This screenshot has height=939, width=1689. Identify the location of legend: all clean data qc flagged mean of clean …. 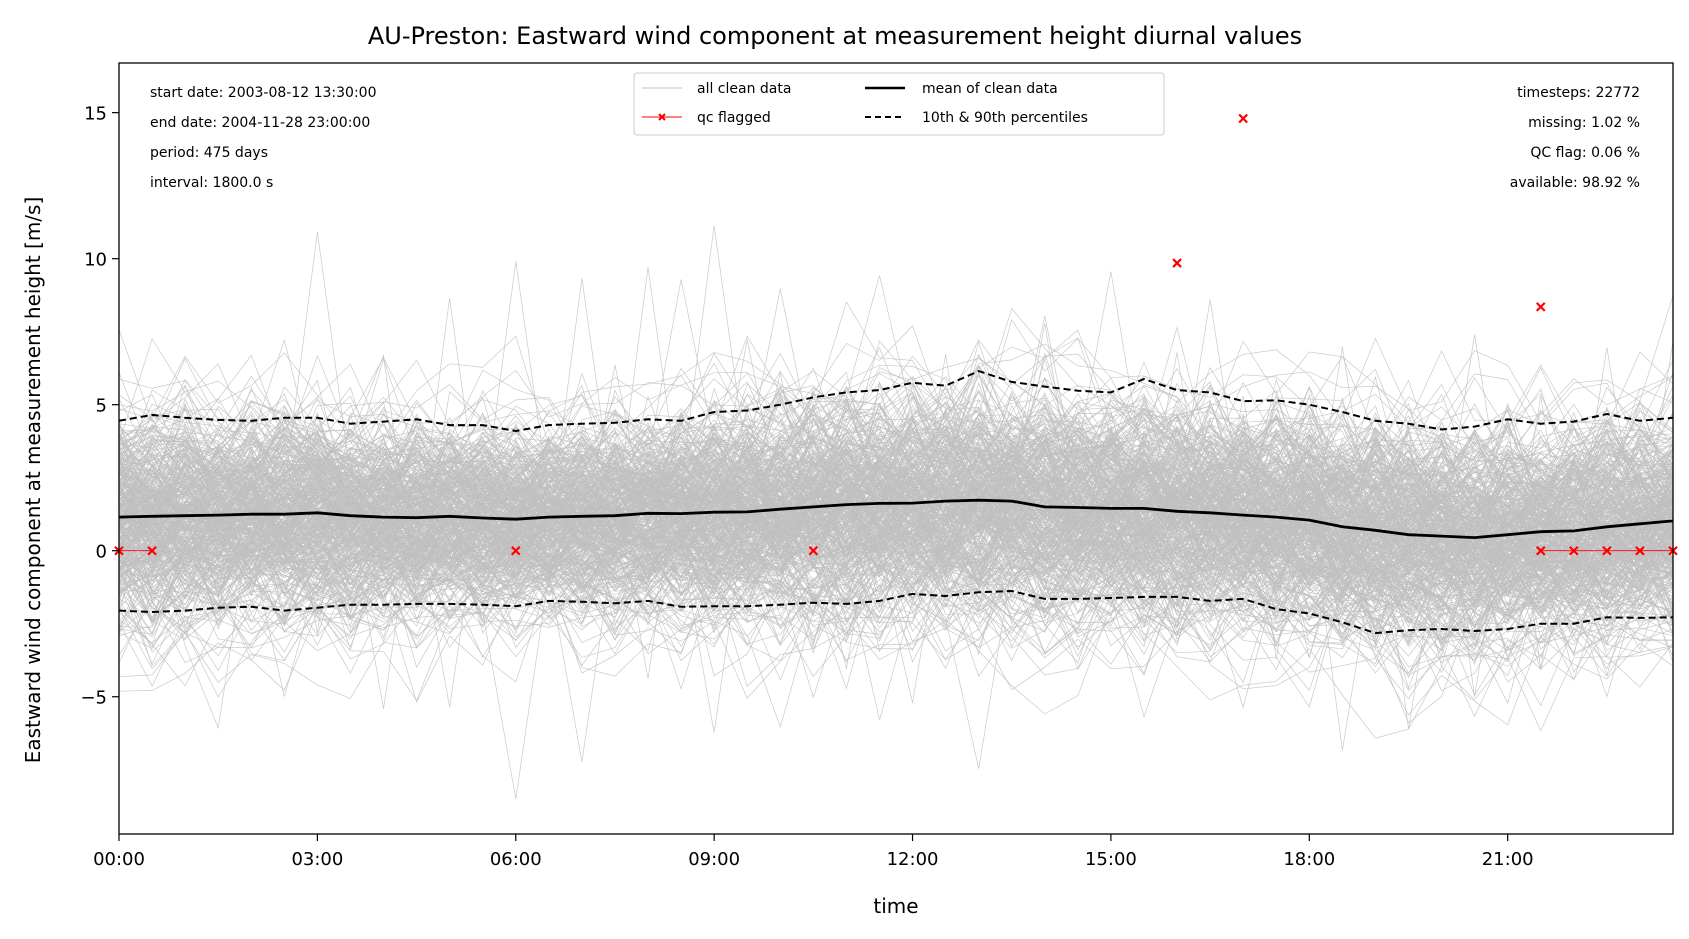
(899, 104).